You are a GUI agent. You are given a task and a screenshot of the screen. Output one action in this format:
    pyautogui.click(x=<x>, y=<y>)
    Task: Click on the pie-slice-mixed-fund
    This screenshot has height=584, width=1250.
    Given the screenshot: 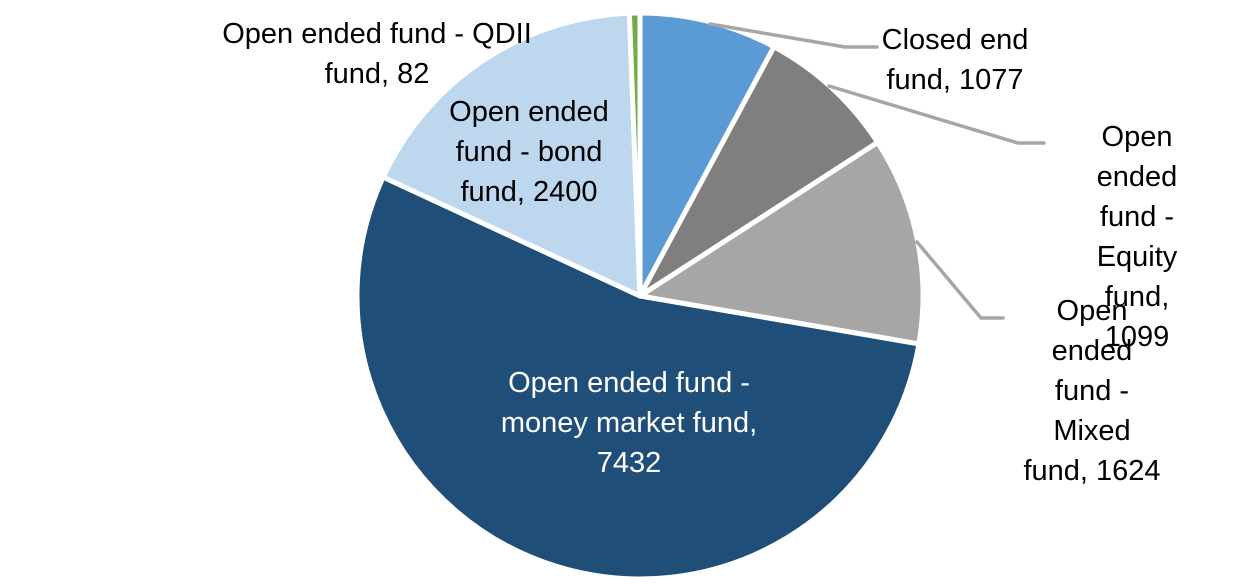 What is the action you would take?
    pyautogui.click(x=781, y=243)
    